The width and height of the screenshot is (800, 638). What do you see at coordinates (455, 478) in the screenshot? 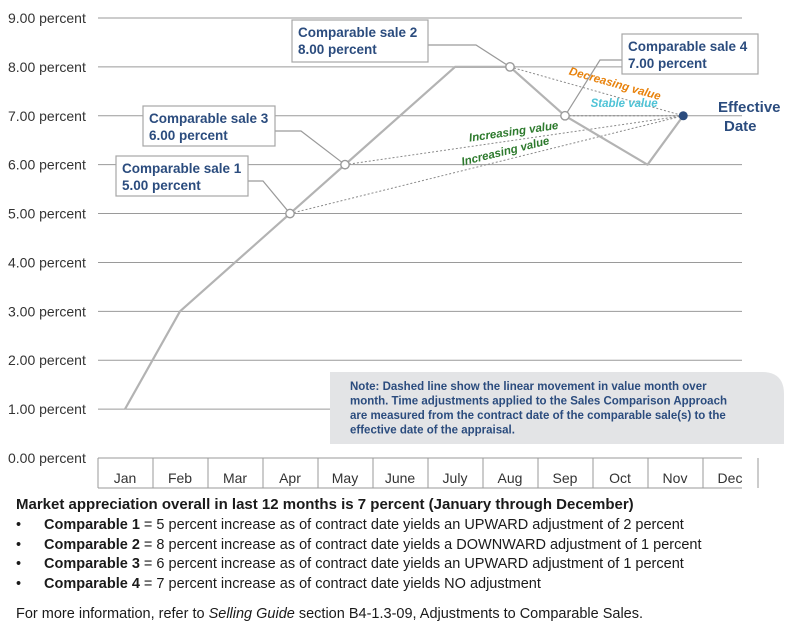
I see `x-tick-label: July` at bounding box center [455, 478].